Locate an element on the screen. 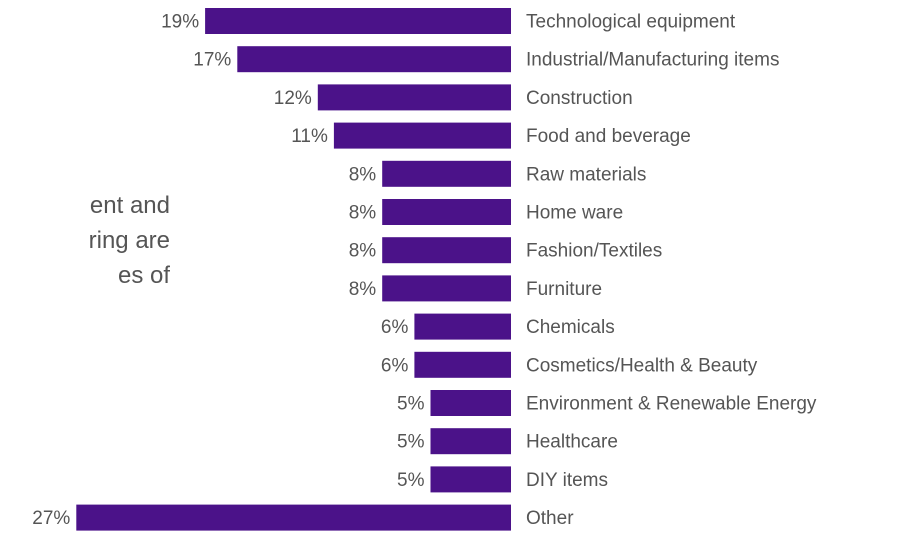  category-label-1: Technological equipment is located at coordinates (631, 22).